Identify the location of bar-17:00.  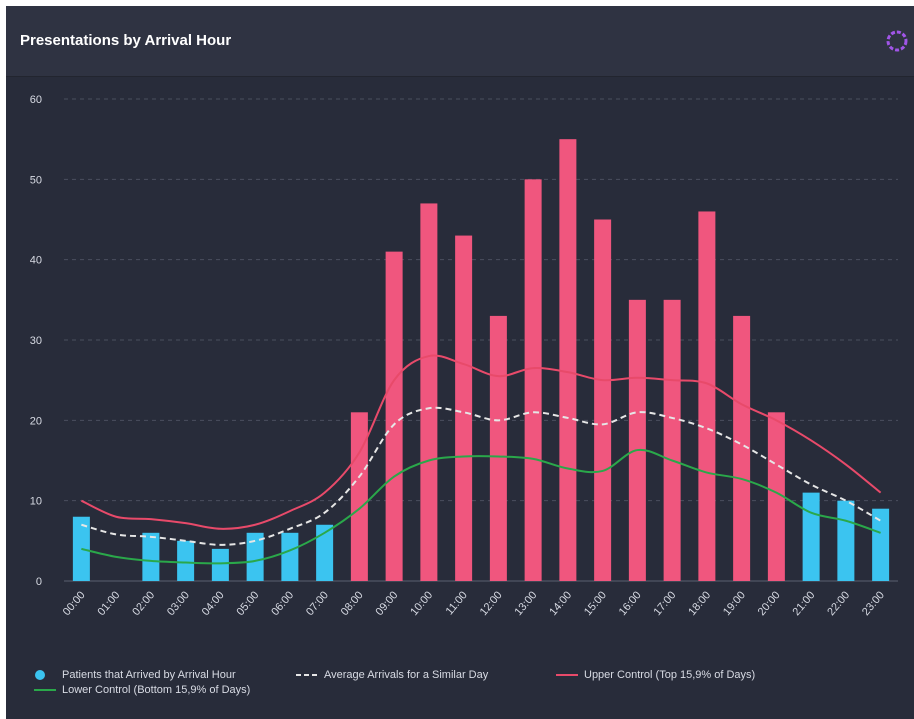
(672, 440).